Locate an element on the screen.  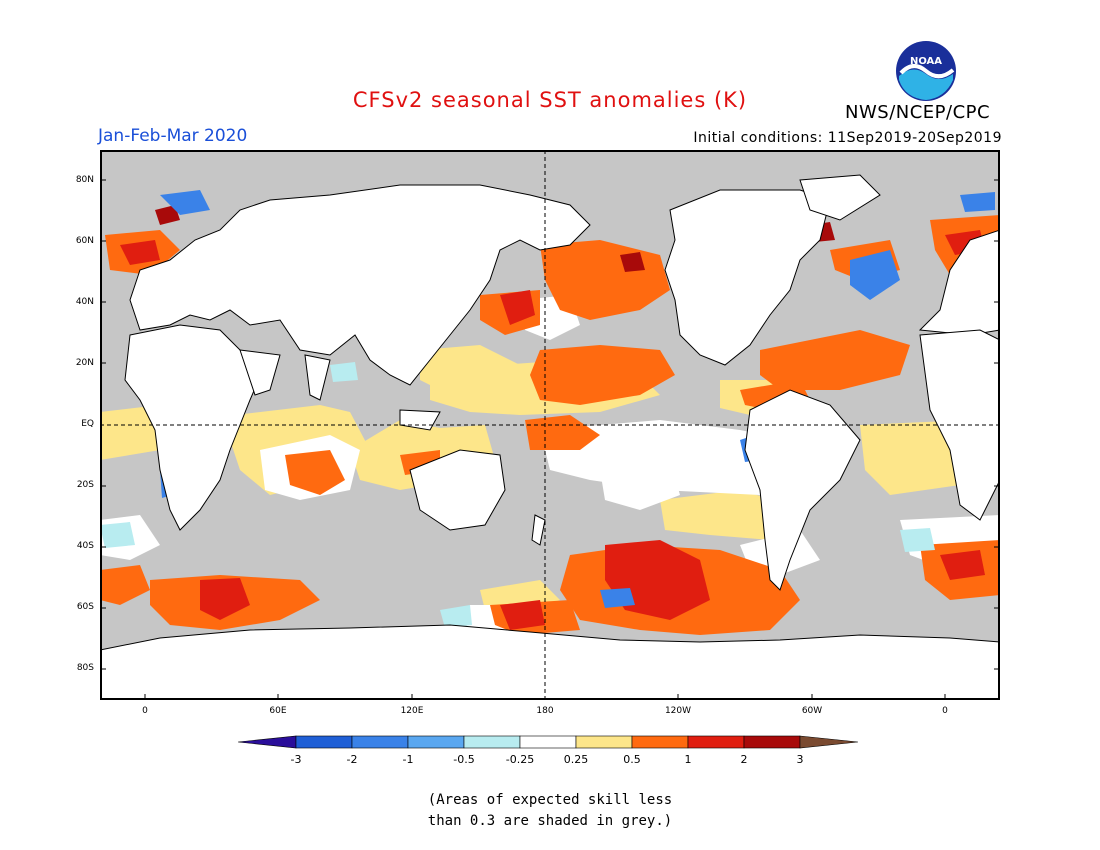
eurasia is located at coordinates (360, 285).